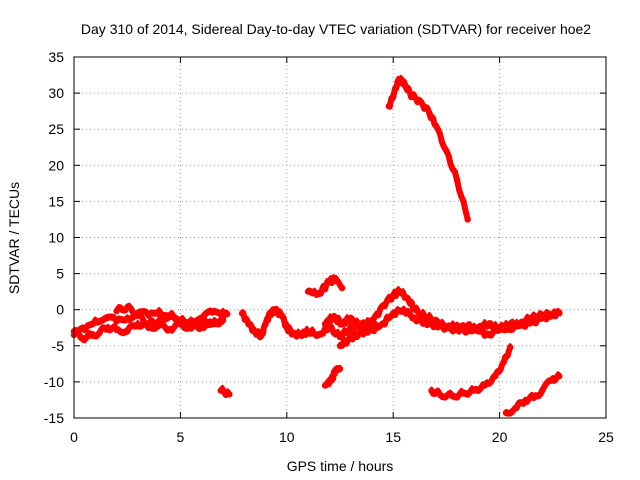 This screenshot has width=640, height=480. I want to click on x-tick-label: 10, so click(287, 437).